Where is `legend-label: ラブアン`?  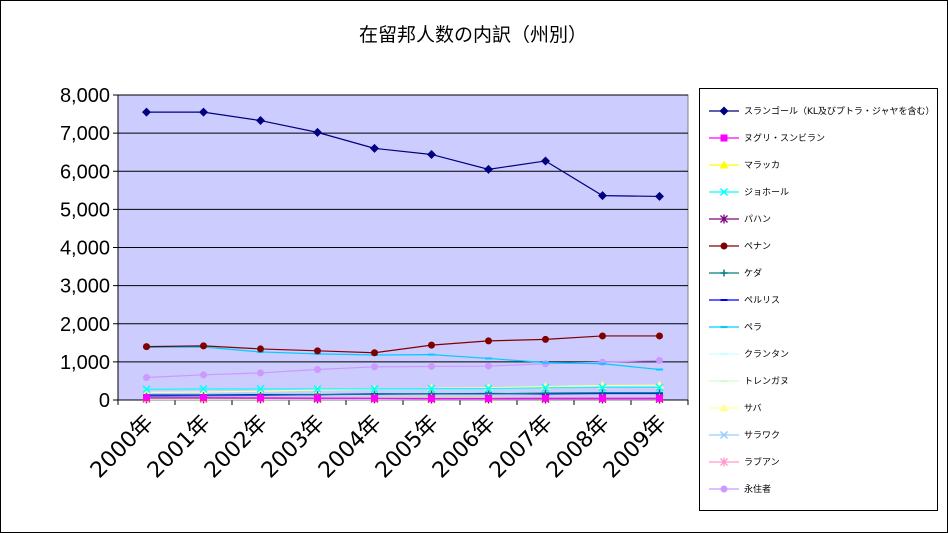
legend-label: ラブアン is located at coordinates (762, 463).